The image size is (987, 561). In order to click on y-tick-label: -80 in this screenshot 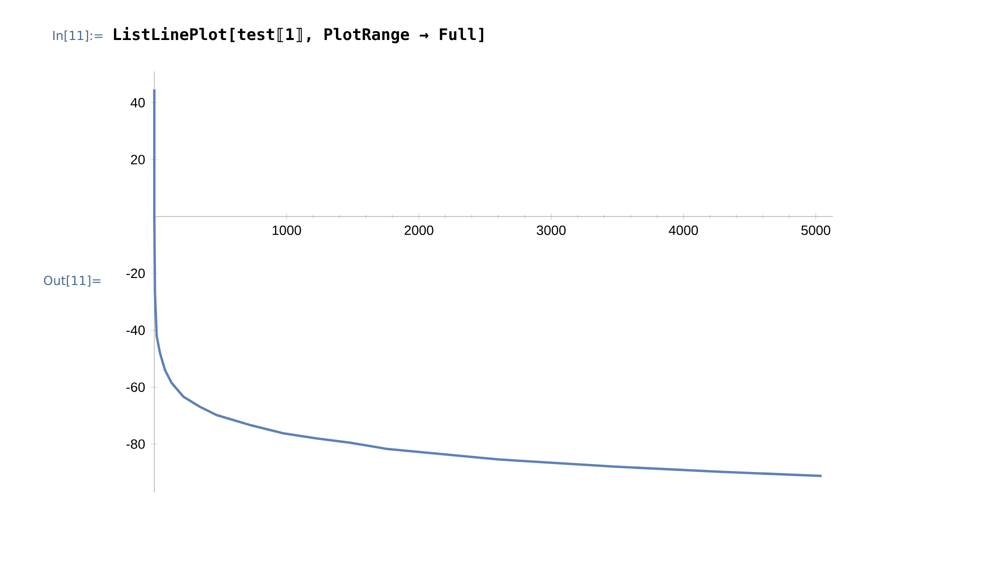, I will do `click(135, 444)`.